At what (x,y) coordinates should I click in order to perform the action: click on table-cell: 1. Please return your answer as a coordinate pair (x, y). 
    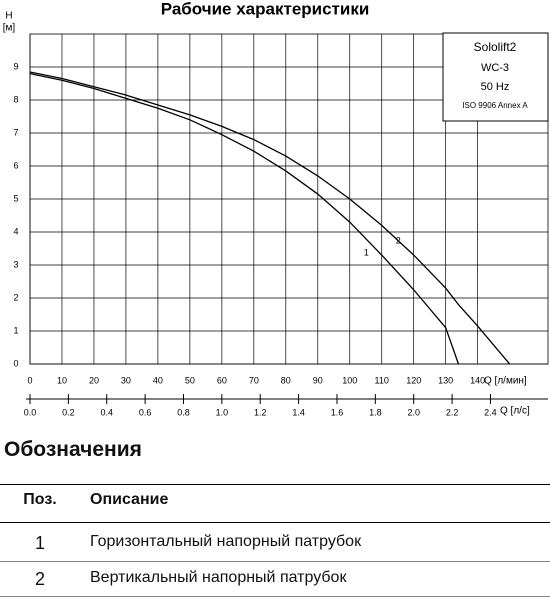
    Looking at the image, I should click on (39, 543).